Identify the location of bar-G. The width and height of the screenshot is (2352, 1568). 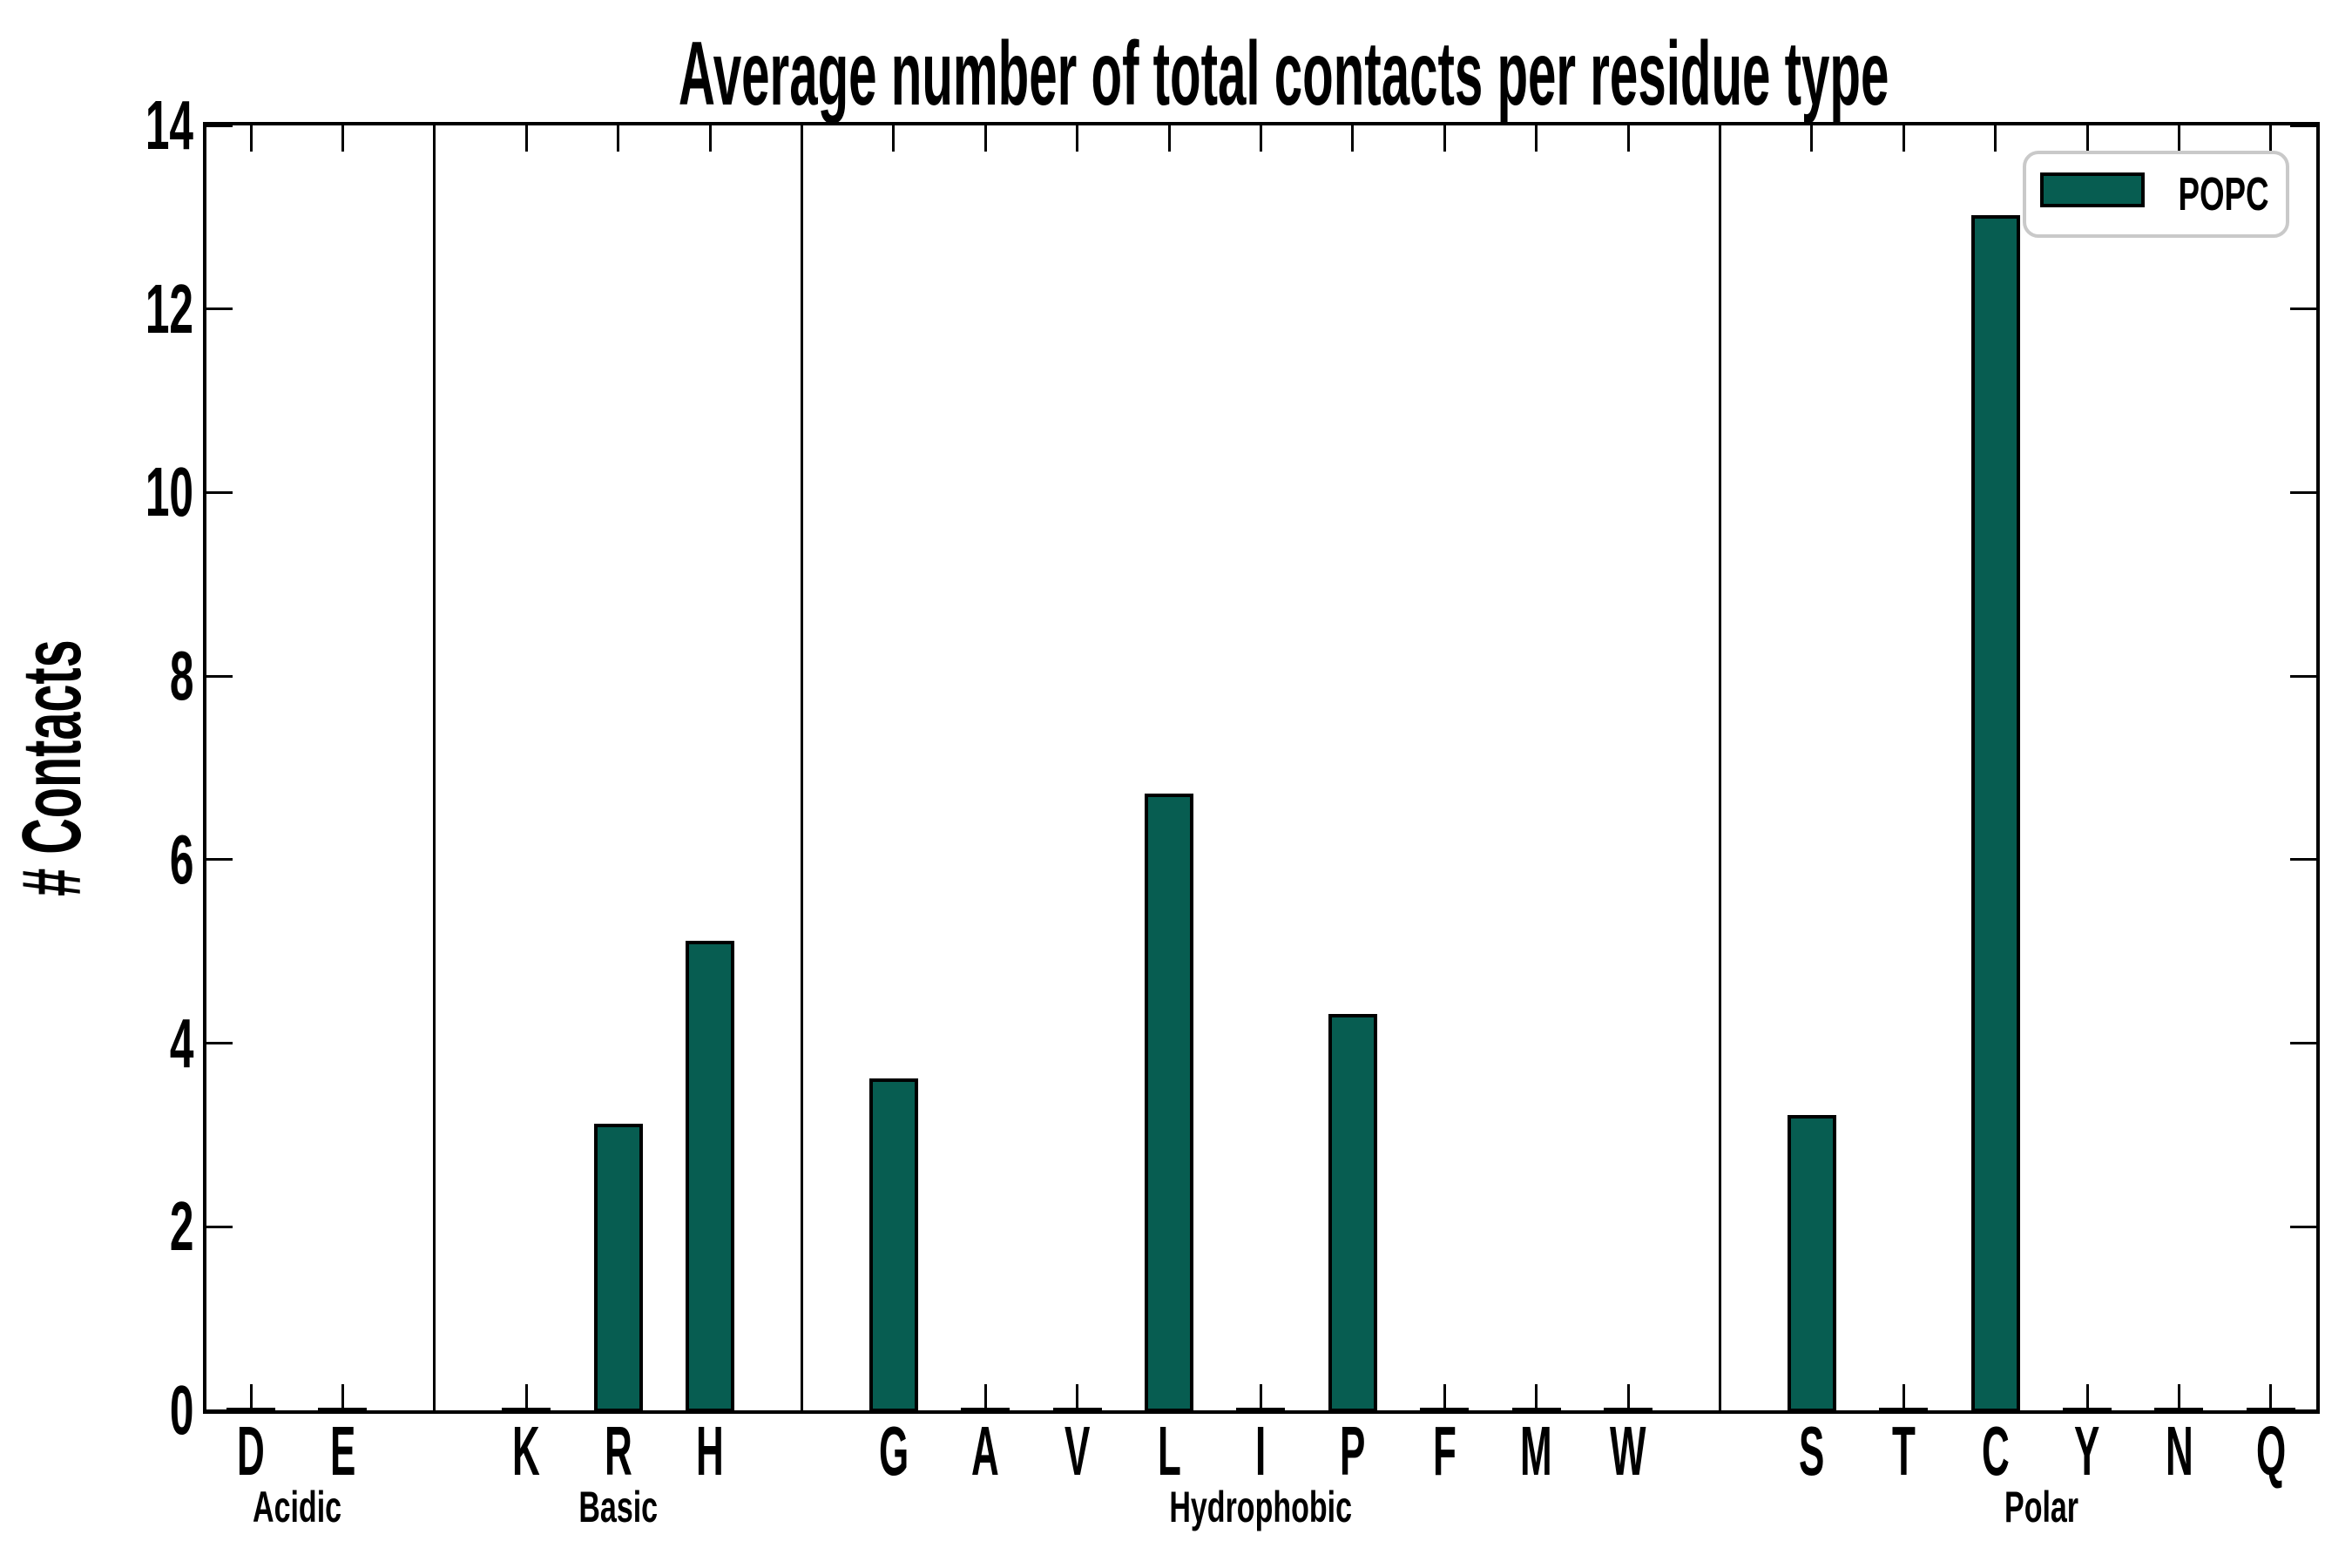
(893, 1245).